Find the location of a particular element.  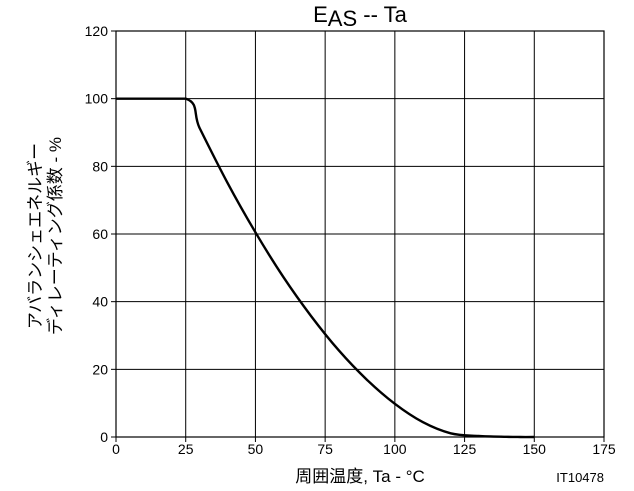

figure-code: IT10478 is located at coordinates (580, 477).